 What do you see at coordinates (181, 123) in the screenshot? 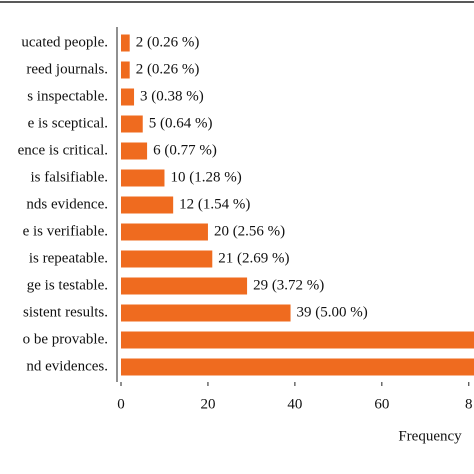
I see `value-label: 5 (0.64 %)` at bounding box center [181, 123].